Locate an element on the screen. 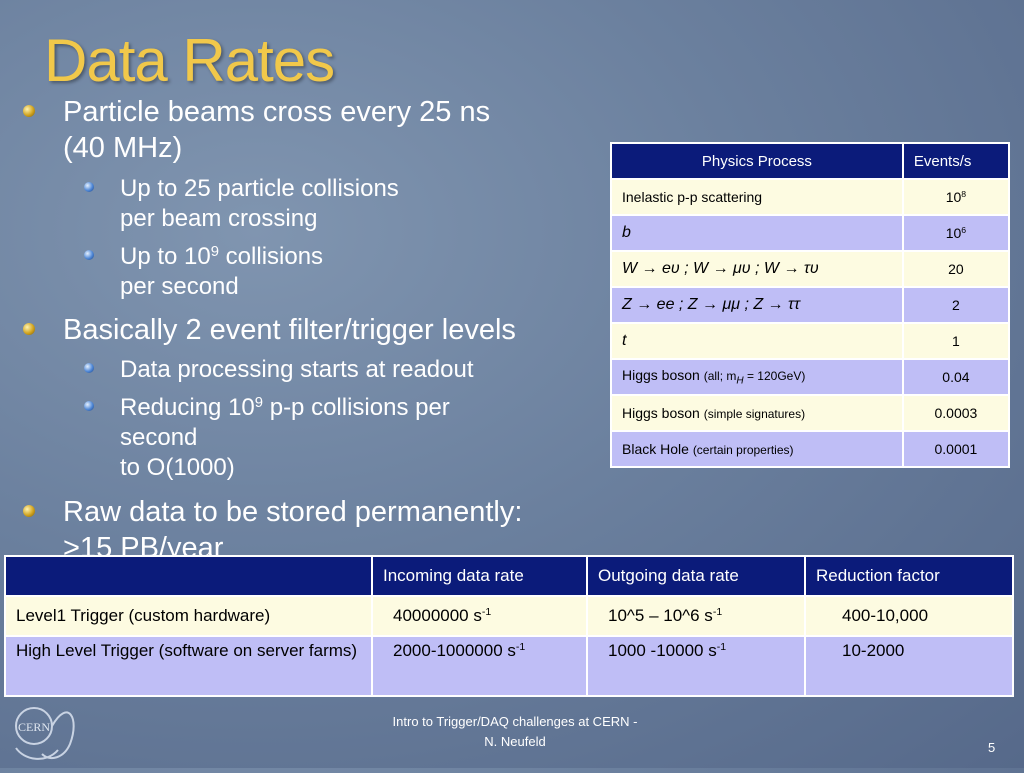 The width and height of the screenshot is (1024, 773). bullet-text: Basically 2 event filter/trigger levels is located at coordinates (289, 330).